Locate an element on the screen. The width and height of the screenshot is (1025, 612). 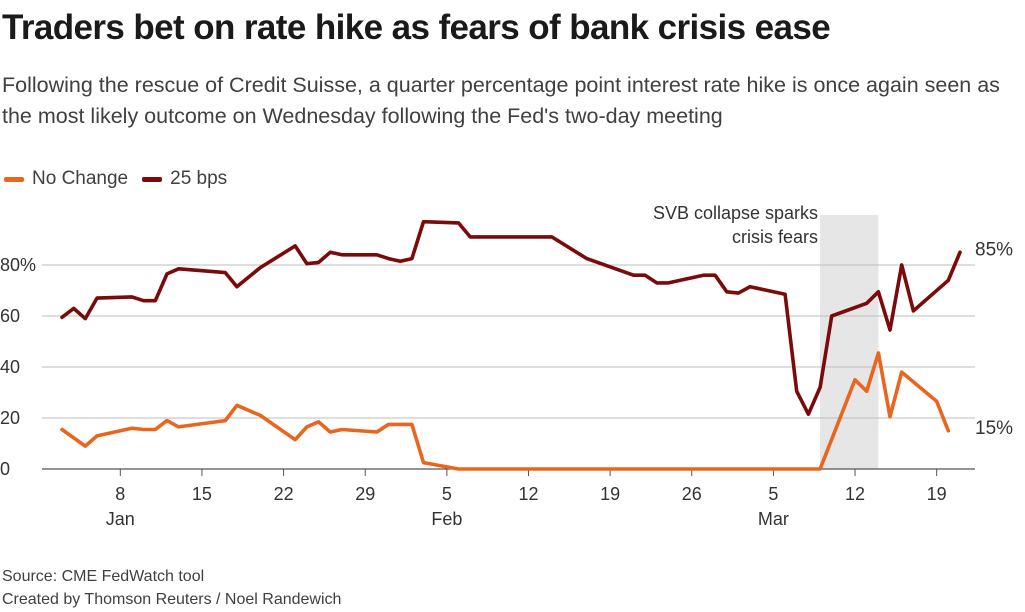
legend-item-25-bps: 25 bps is located at coordinates (184, 179).